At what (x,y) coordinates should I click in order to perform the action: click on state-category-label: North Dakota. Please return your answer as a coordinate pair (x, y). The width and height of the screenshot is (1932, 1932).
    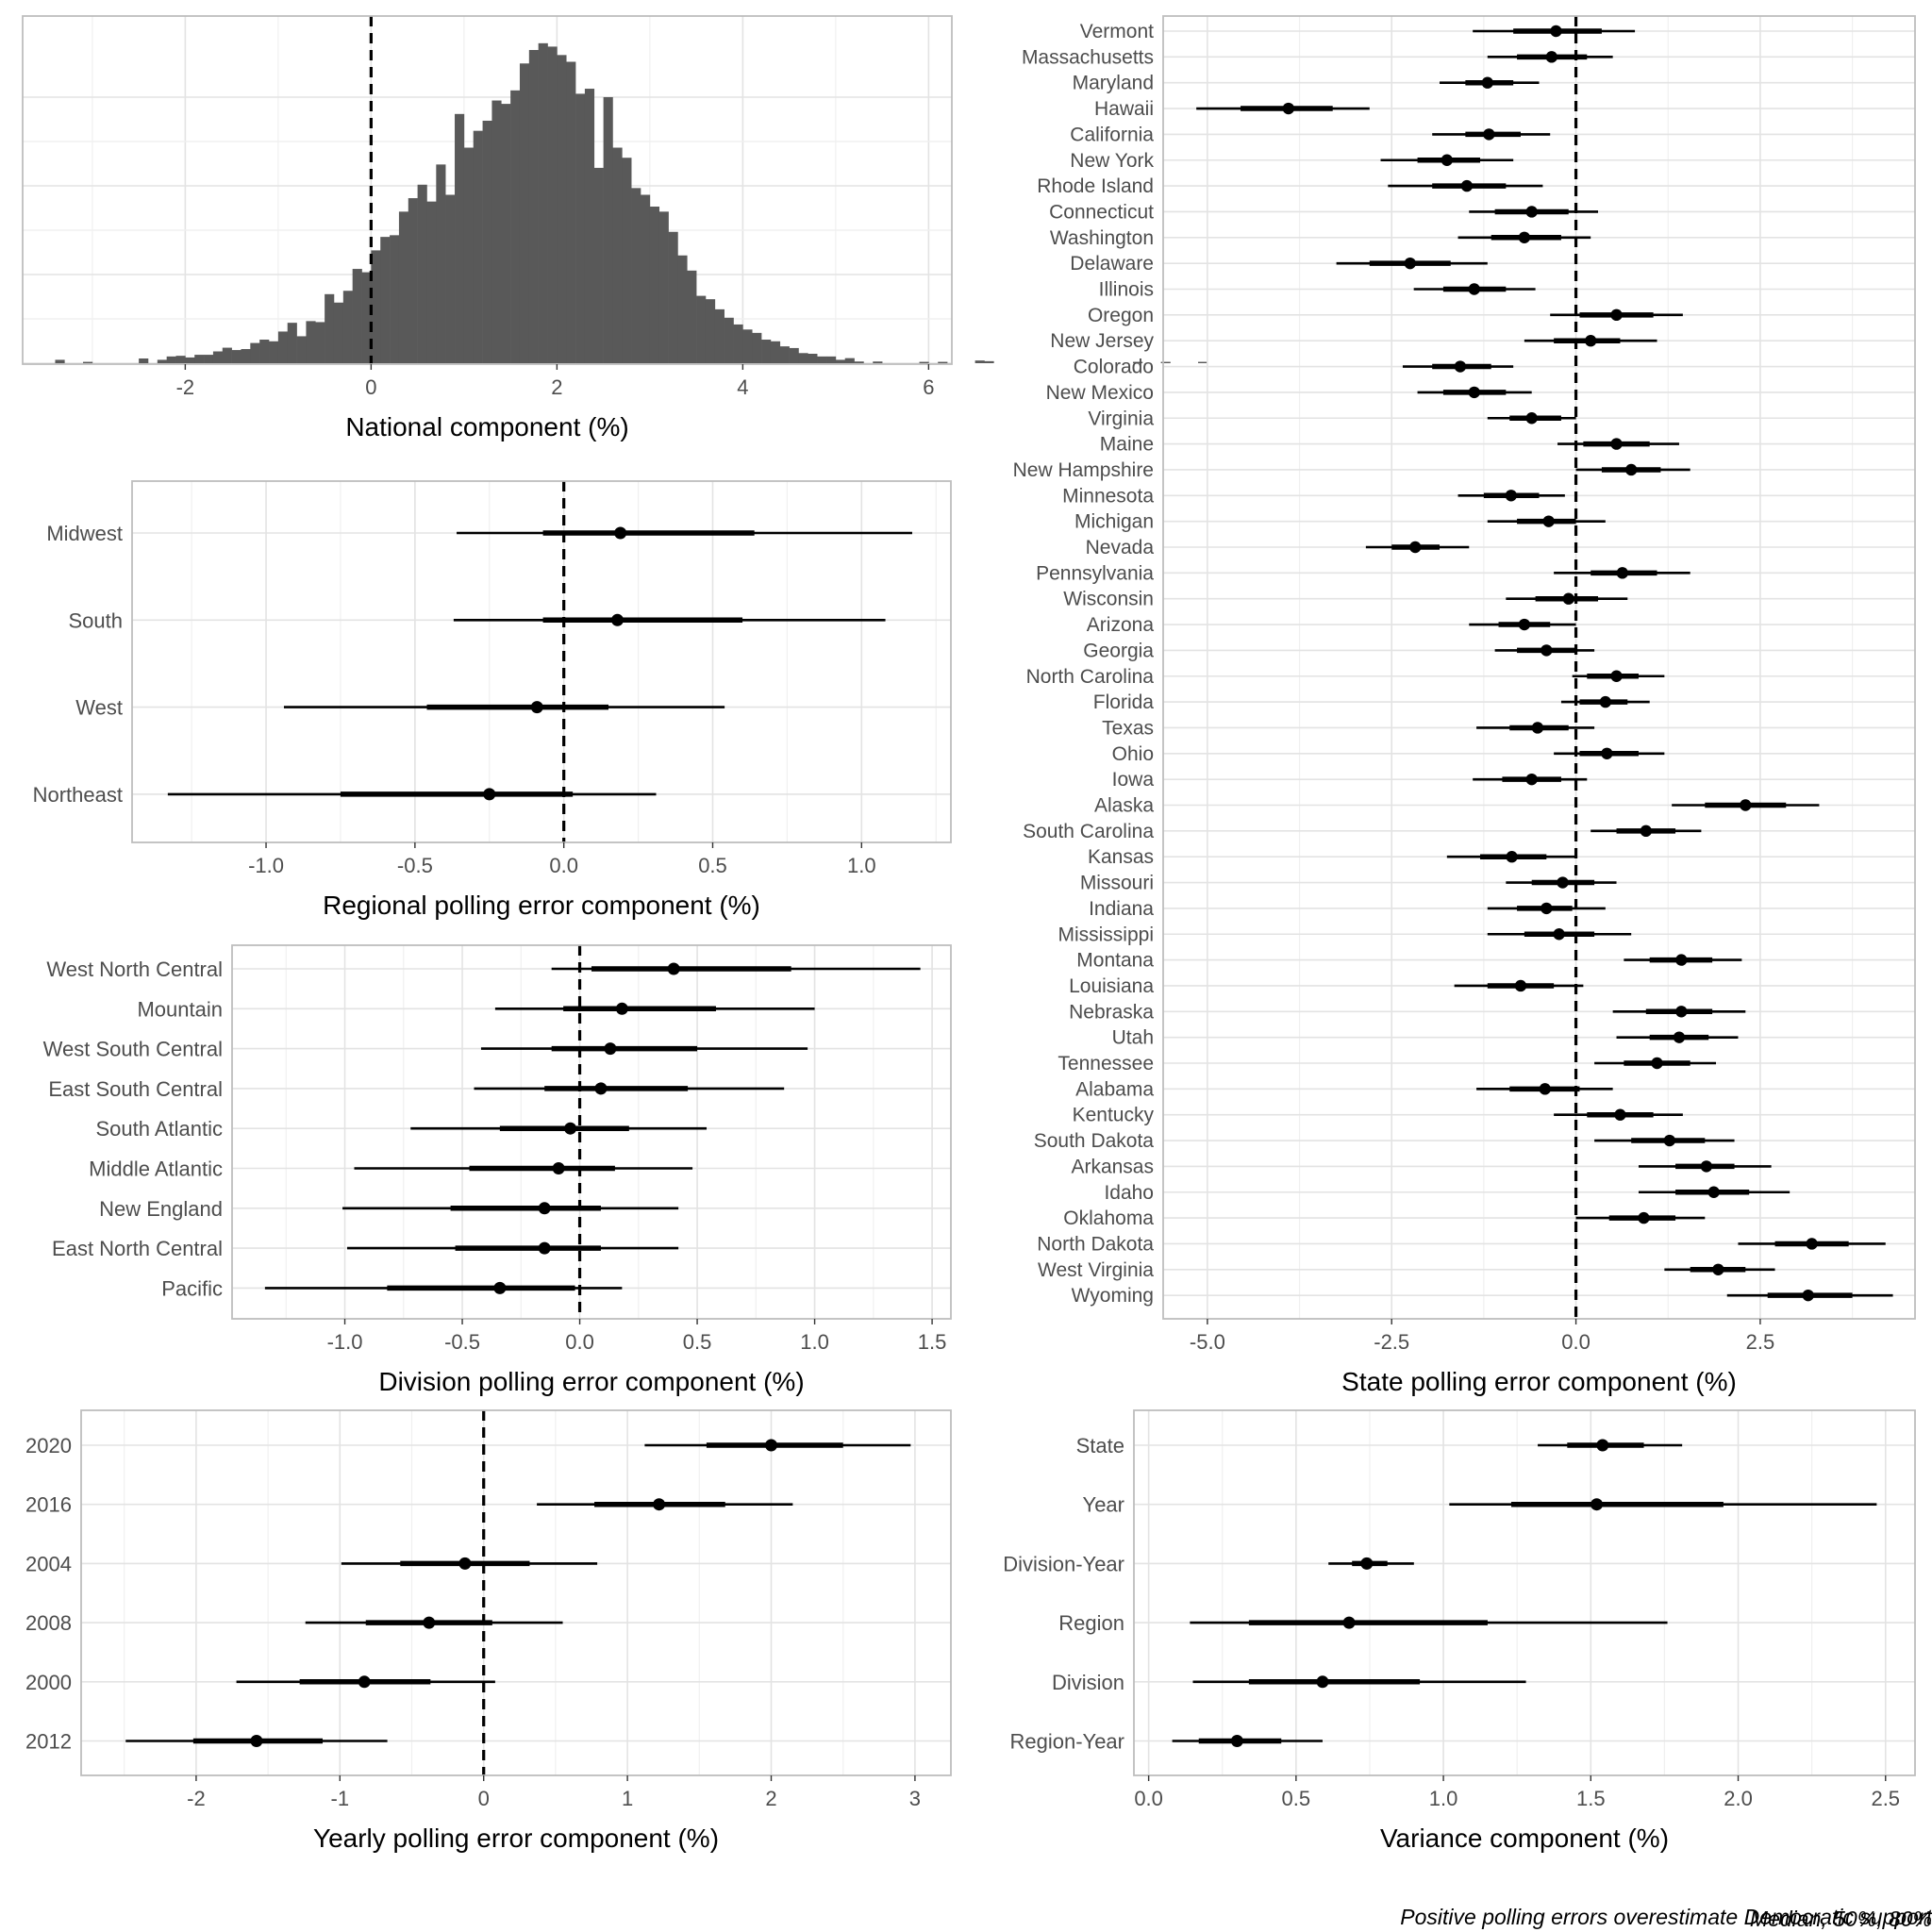
    Looking at the image, I should click on (1096, 1244).